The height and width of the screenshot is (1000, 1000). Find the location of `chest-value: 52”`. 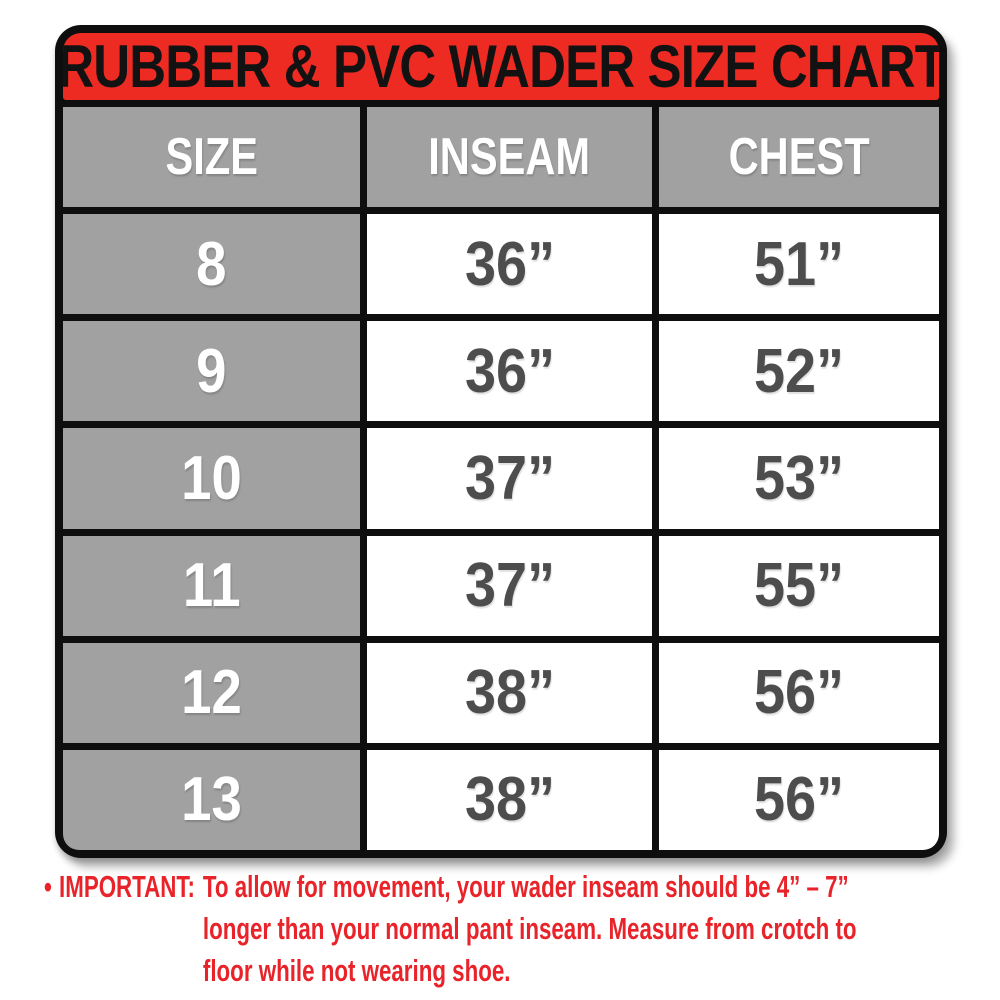

chest-value: 52” is located at coordinates (799, 371).